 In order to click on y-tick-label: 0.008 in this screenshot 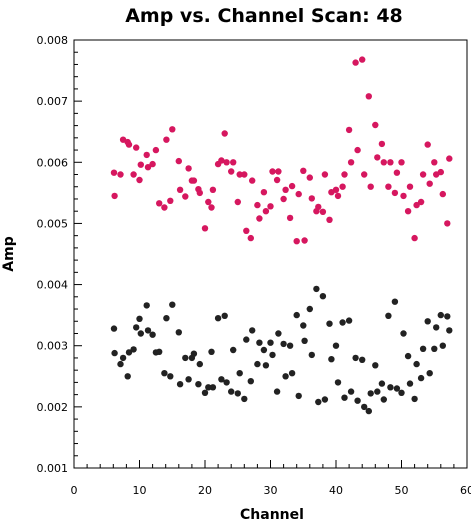, I will do `click(53, 40)`.